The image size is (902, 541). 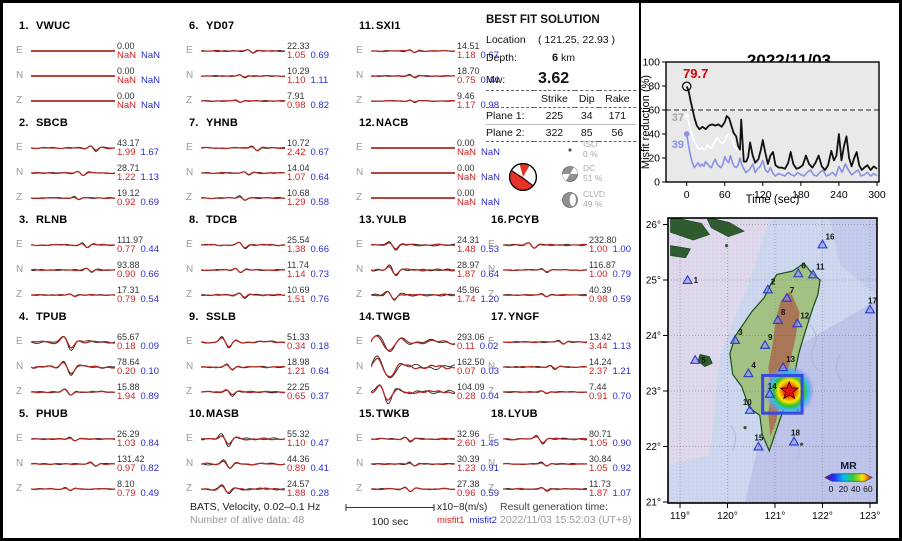 I want to click on station-number-label: 9, so click(x=770, y=337).